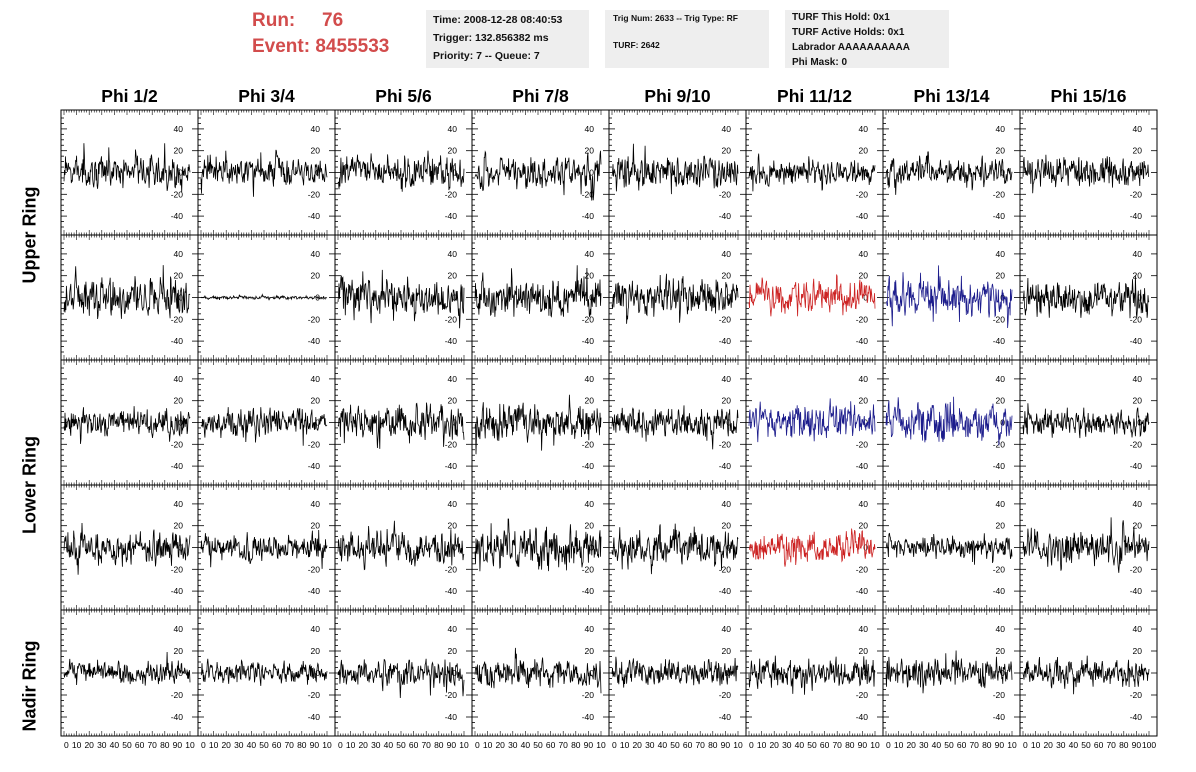 The image size is (1196, 772). What do you see at coordinates (333, 20) in the screenshot?
I see `run-value: 76` at bounding box center [333, 20].